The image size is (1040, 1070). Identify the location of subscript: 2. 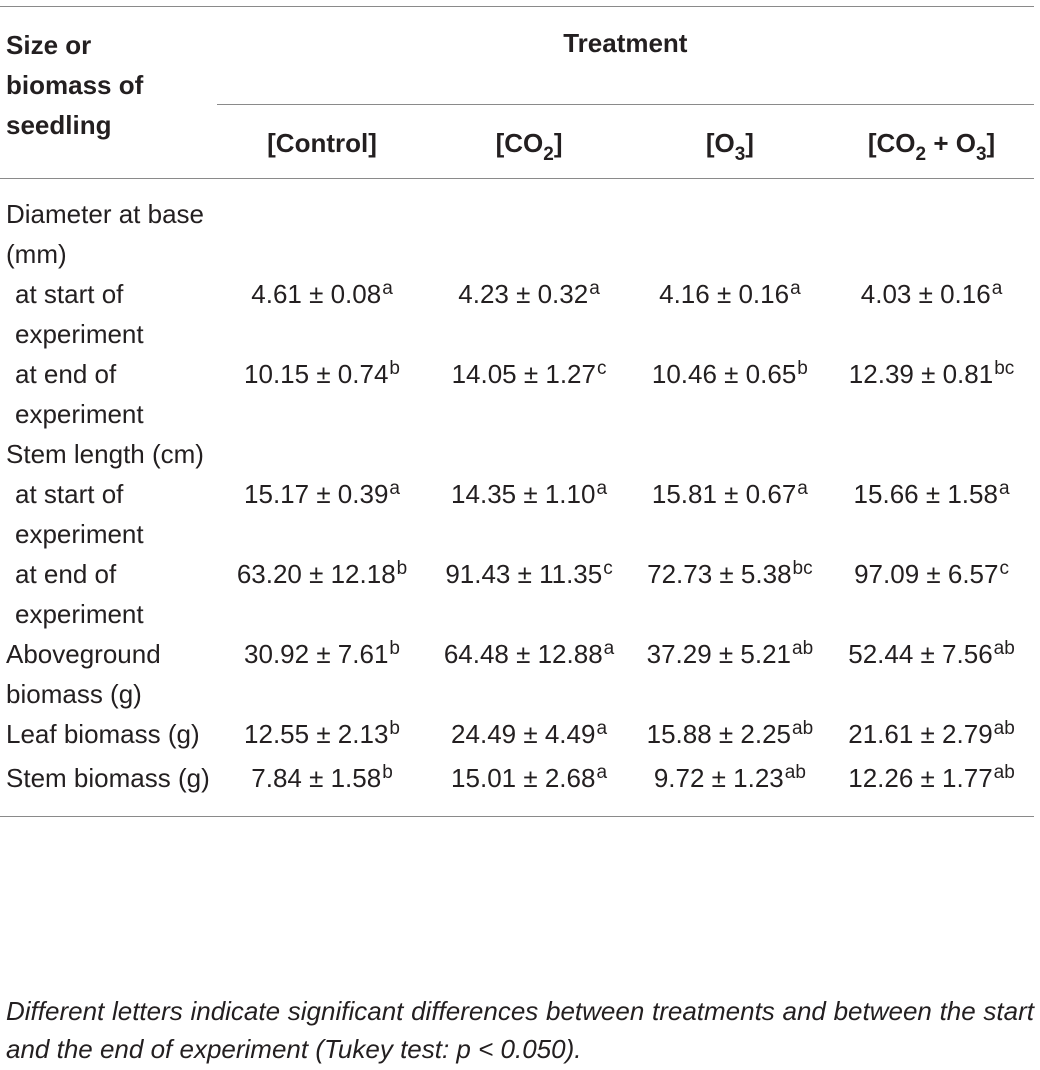
(921, 154).